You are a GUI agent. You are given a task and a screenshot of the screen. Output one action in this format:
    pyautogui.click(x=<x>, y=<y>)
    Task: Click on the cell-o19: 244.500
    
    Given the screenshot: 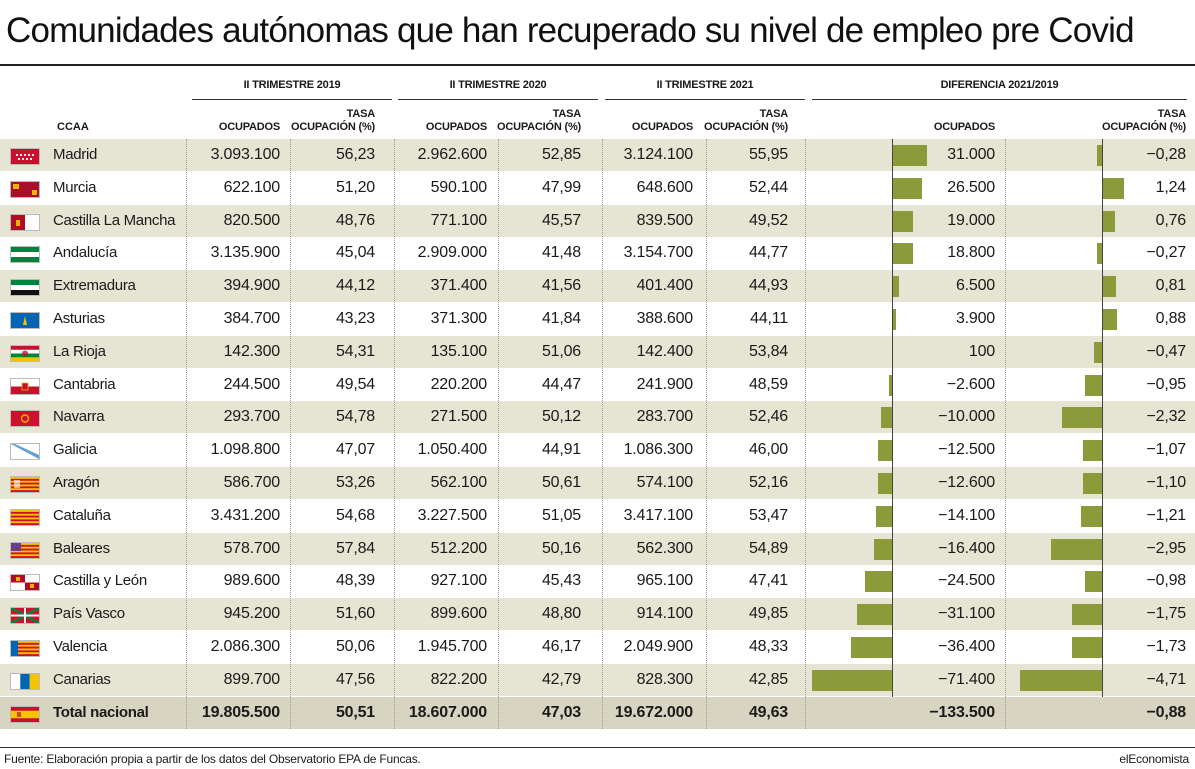 What is the action you would take?
    pyautogui.click(x=252, y=384)
    